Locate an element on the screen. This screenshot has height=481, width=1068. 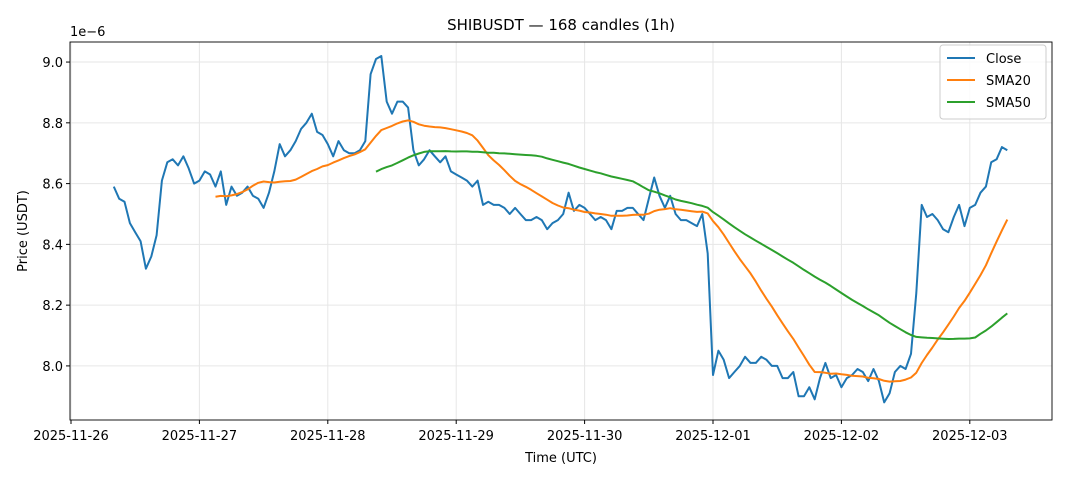
chart-title: SHIBUSDT — 168 candles (1h) is located at coordinates (561, 25).